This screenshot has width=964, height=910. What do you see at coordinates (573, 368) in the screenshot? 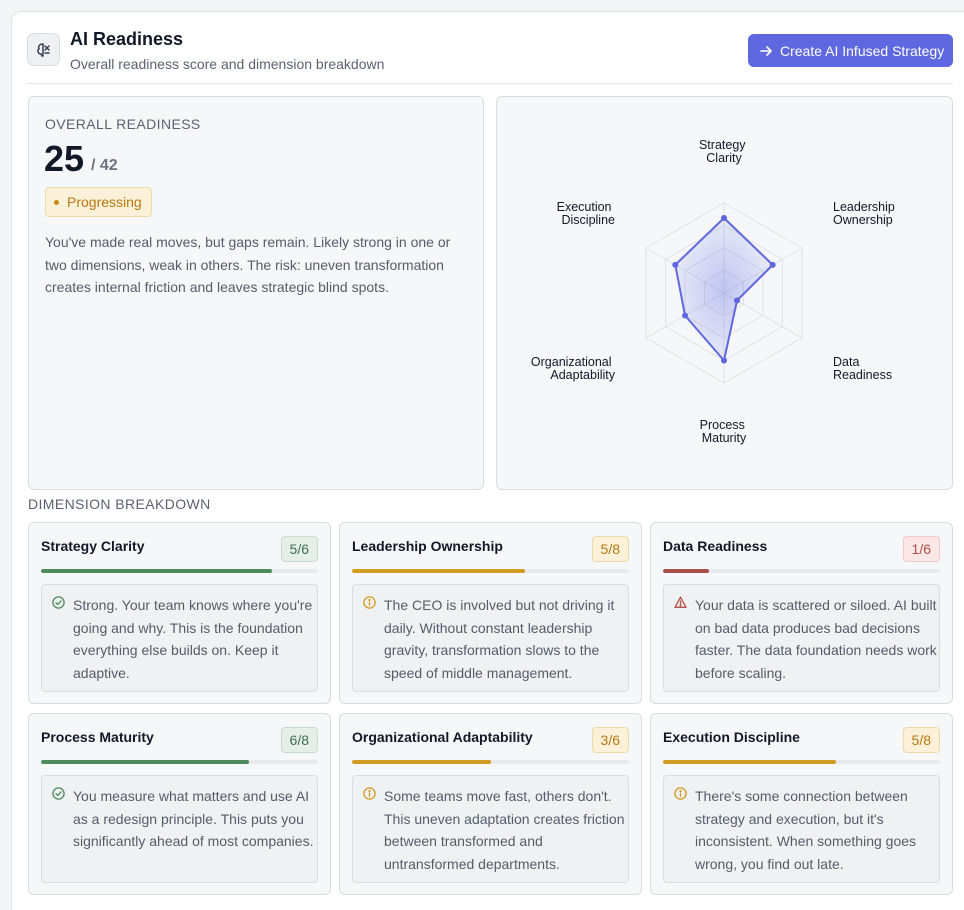
I see `axis-label-organizational-adaptability: Organizational Adaptability` at bounding box center [573, 368].